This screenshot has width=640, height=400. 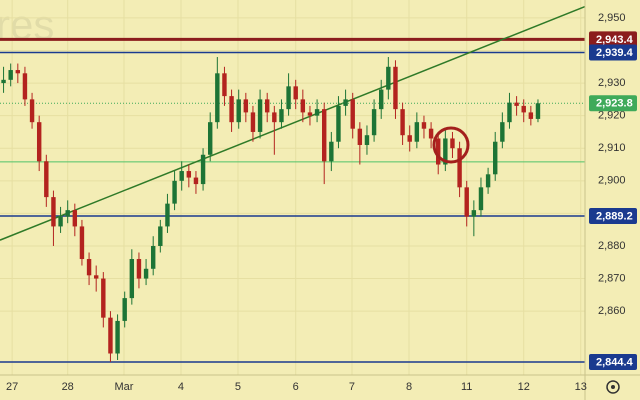 What do you see at coordinates (612, 278) in the screenshot?
I see `y-tick-label: 2,870` at bounding box center [612, 278].